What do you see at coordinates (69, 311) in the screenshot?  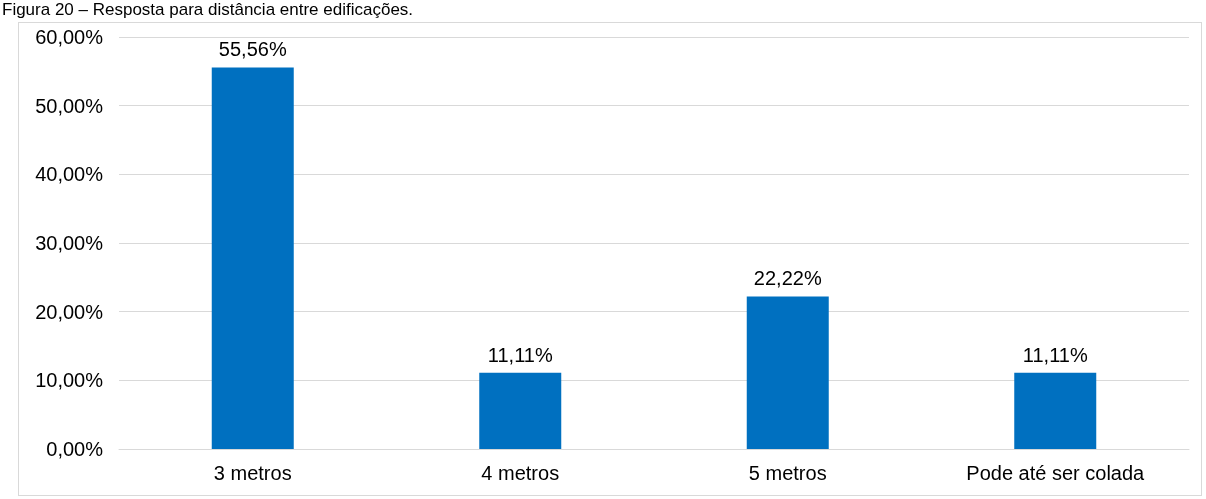 I see `y-tick-label: 20,00%` at bounding box center [69, 311].